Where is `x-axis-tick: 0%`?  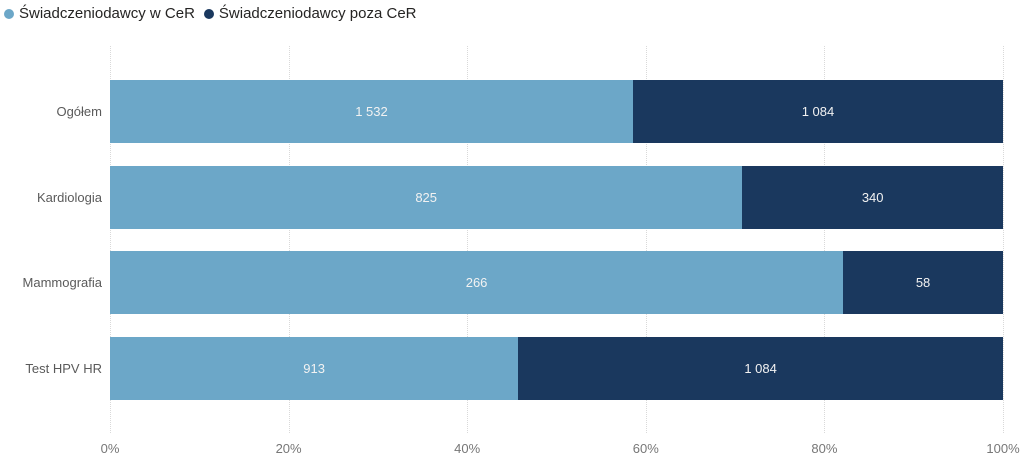
x-axis-tick: 0% is located at coordinates (110, 448).